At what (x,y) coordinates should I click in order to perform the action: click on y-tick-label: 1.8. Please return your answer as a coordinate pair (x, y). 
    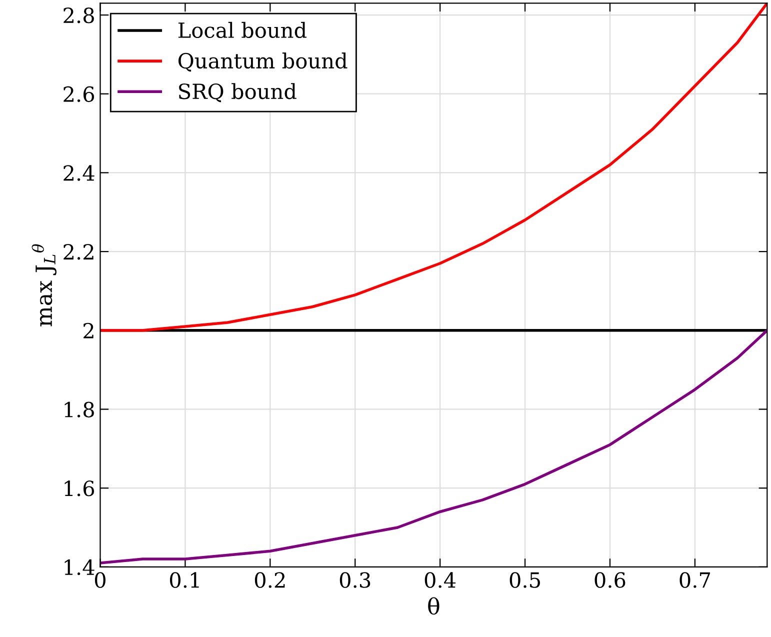
    Looking at the image, I should click on (79, 410).